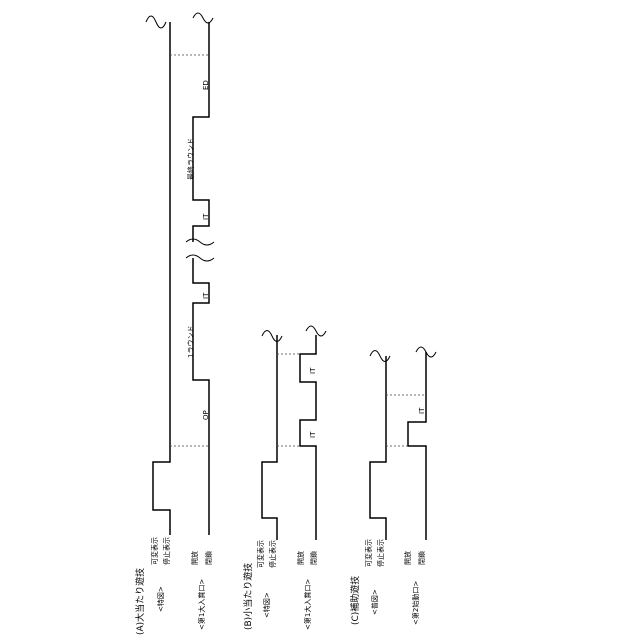 The height and width of the screenshot is (640, 640). I want to click on panel-a-symbol-break, so click(156, 22).